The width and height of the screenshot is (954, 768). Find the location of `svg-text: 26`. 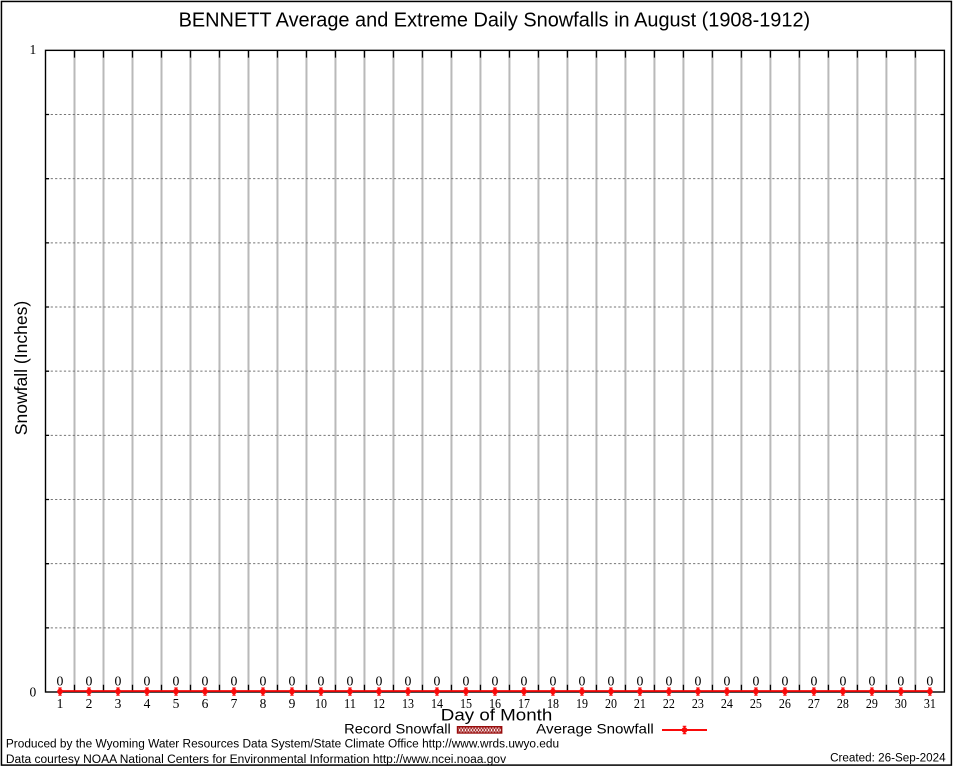

svg-text: 26 is located at coordinates (785, 703).